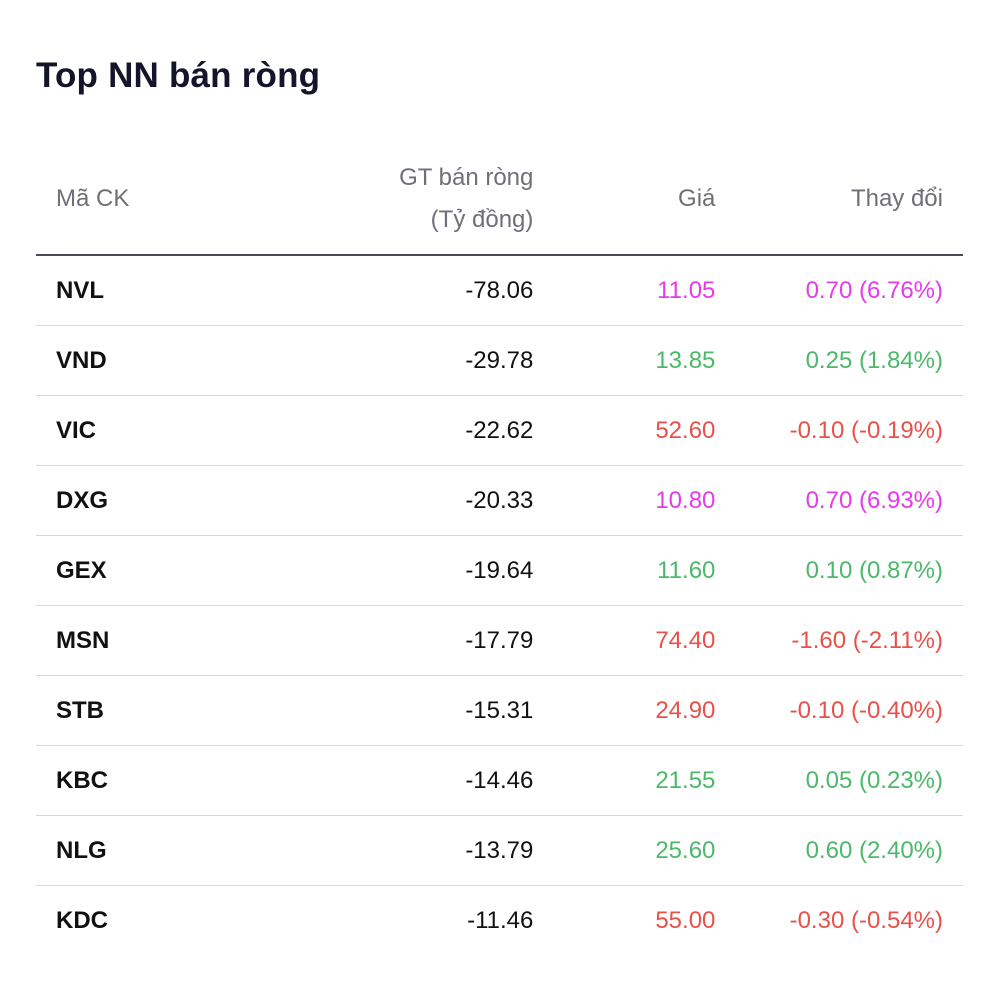 The height and width of the screenshot is (984, 995). I want to click on column-header-ticker: Mã CK, so click(149, 200).